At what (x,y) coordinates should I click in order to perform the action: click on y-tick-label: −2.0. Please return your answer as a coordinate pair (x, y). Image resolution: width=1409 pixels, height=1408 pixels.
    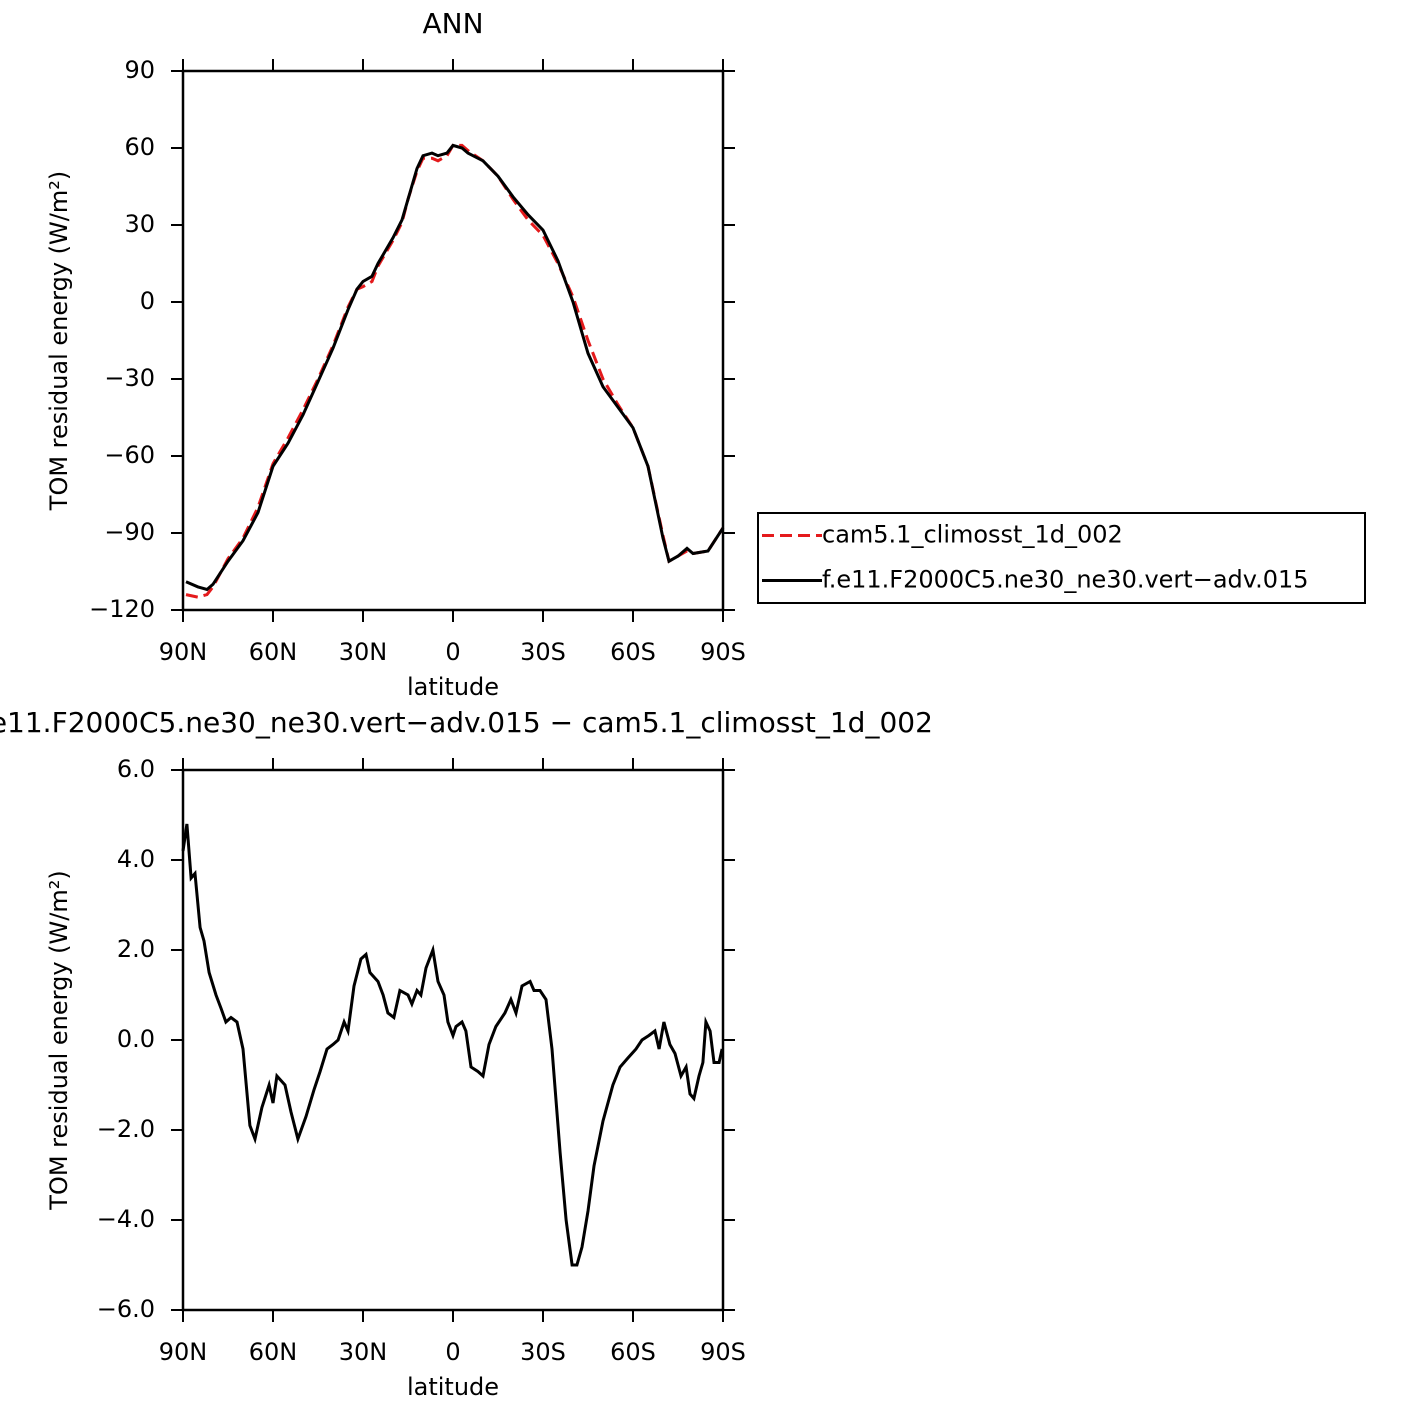
    Looking at the image, I should click on (126, 1129).